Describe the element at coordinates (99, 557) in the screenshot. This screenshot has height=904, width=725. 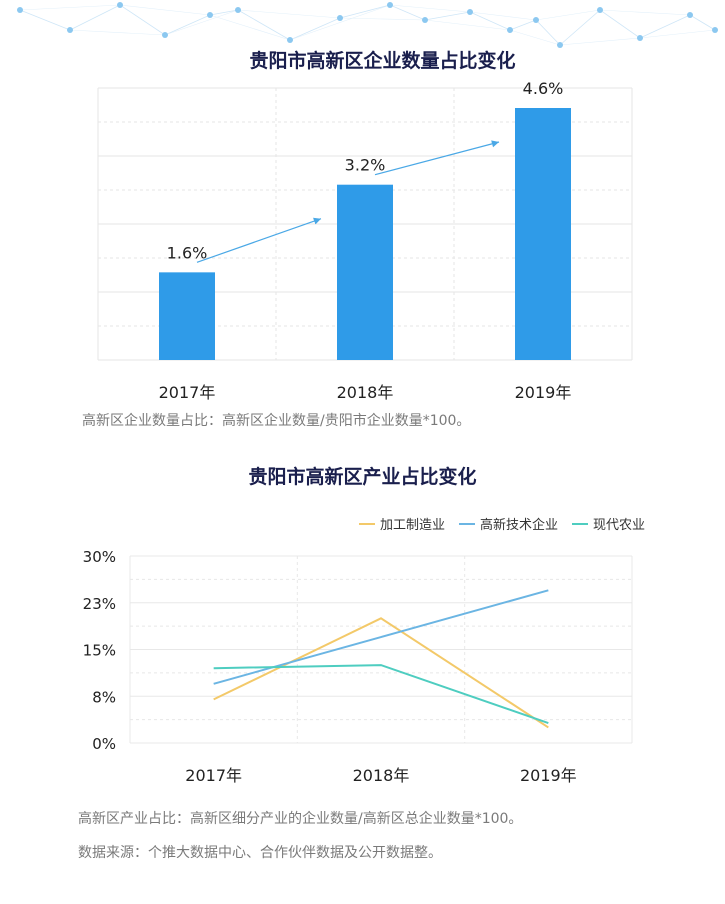
I see `y-tick-label: 30%` at that location.